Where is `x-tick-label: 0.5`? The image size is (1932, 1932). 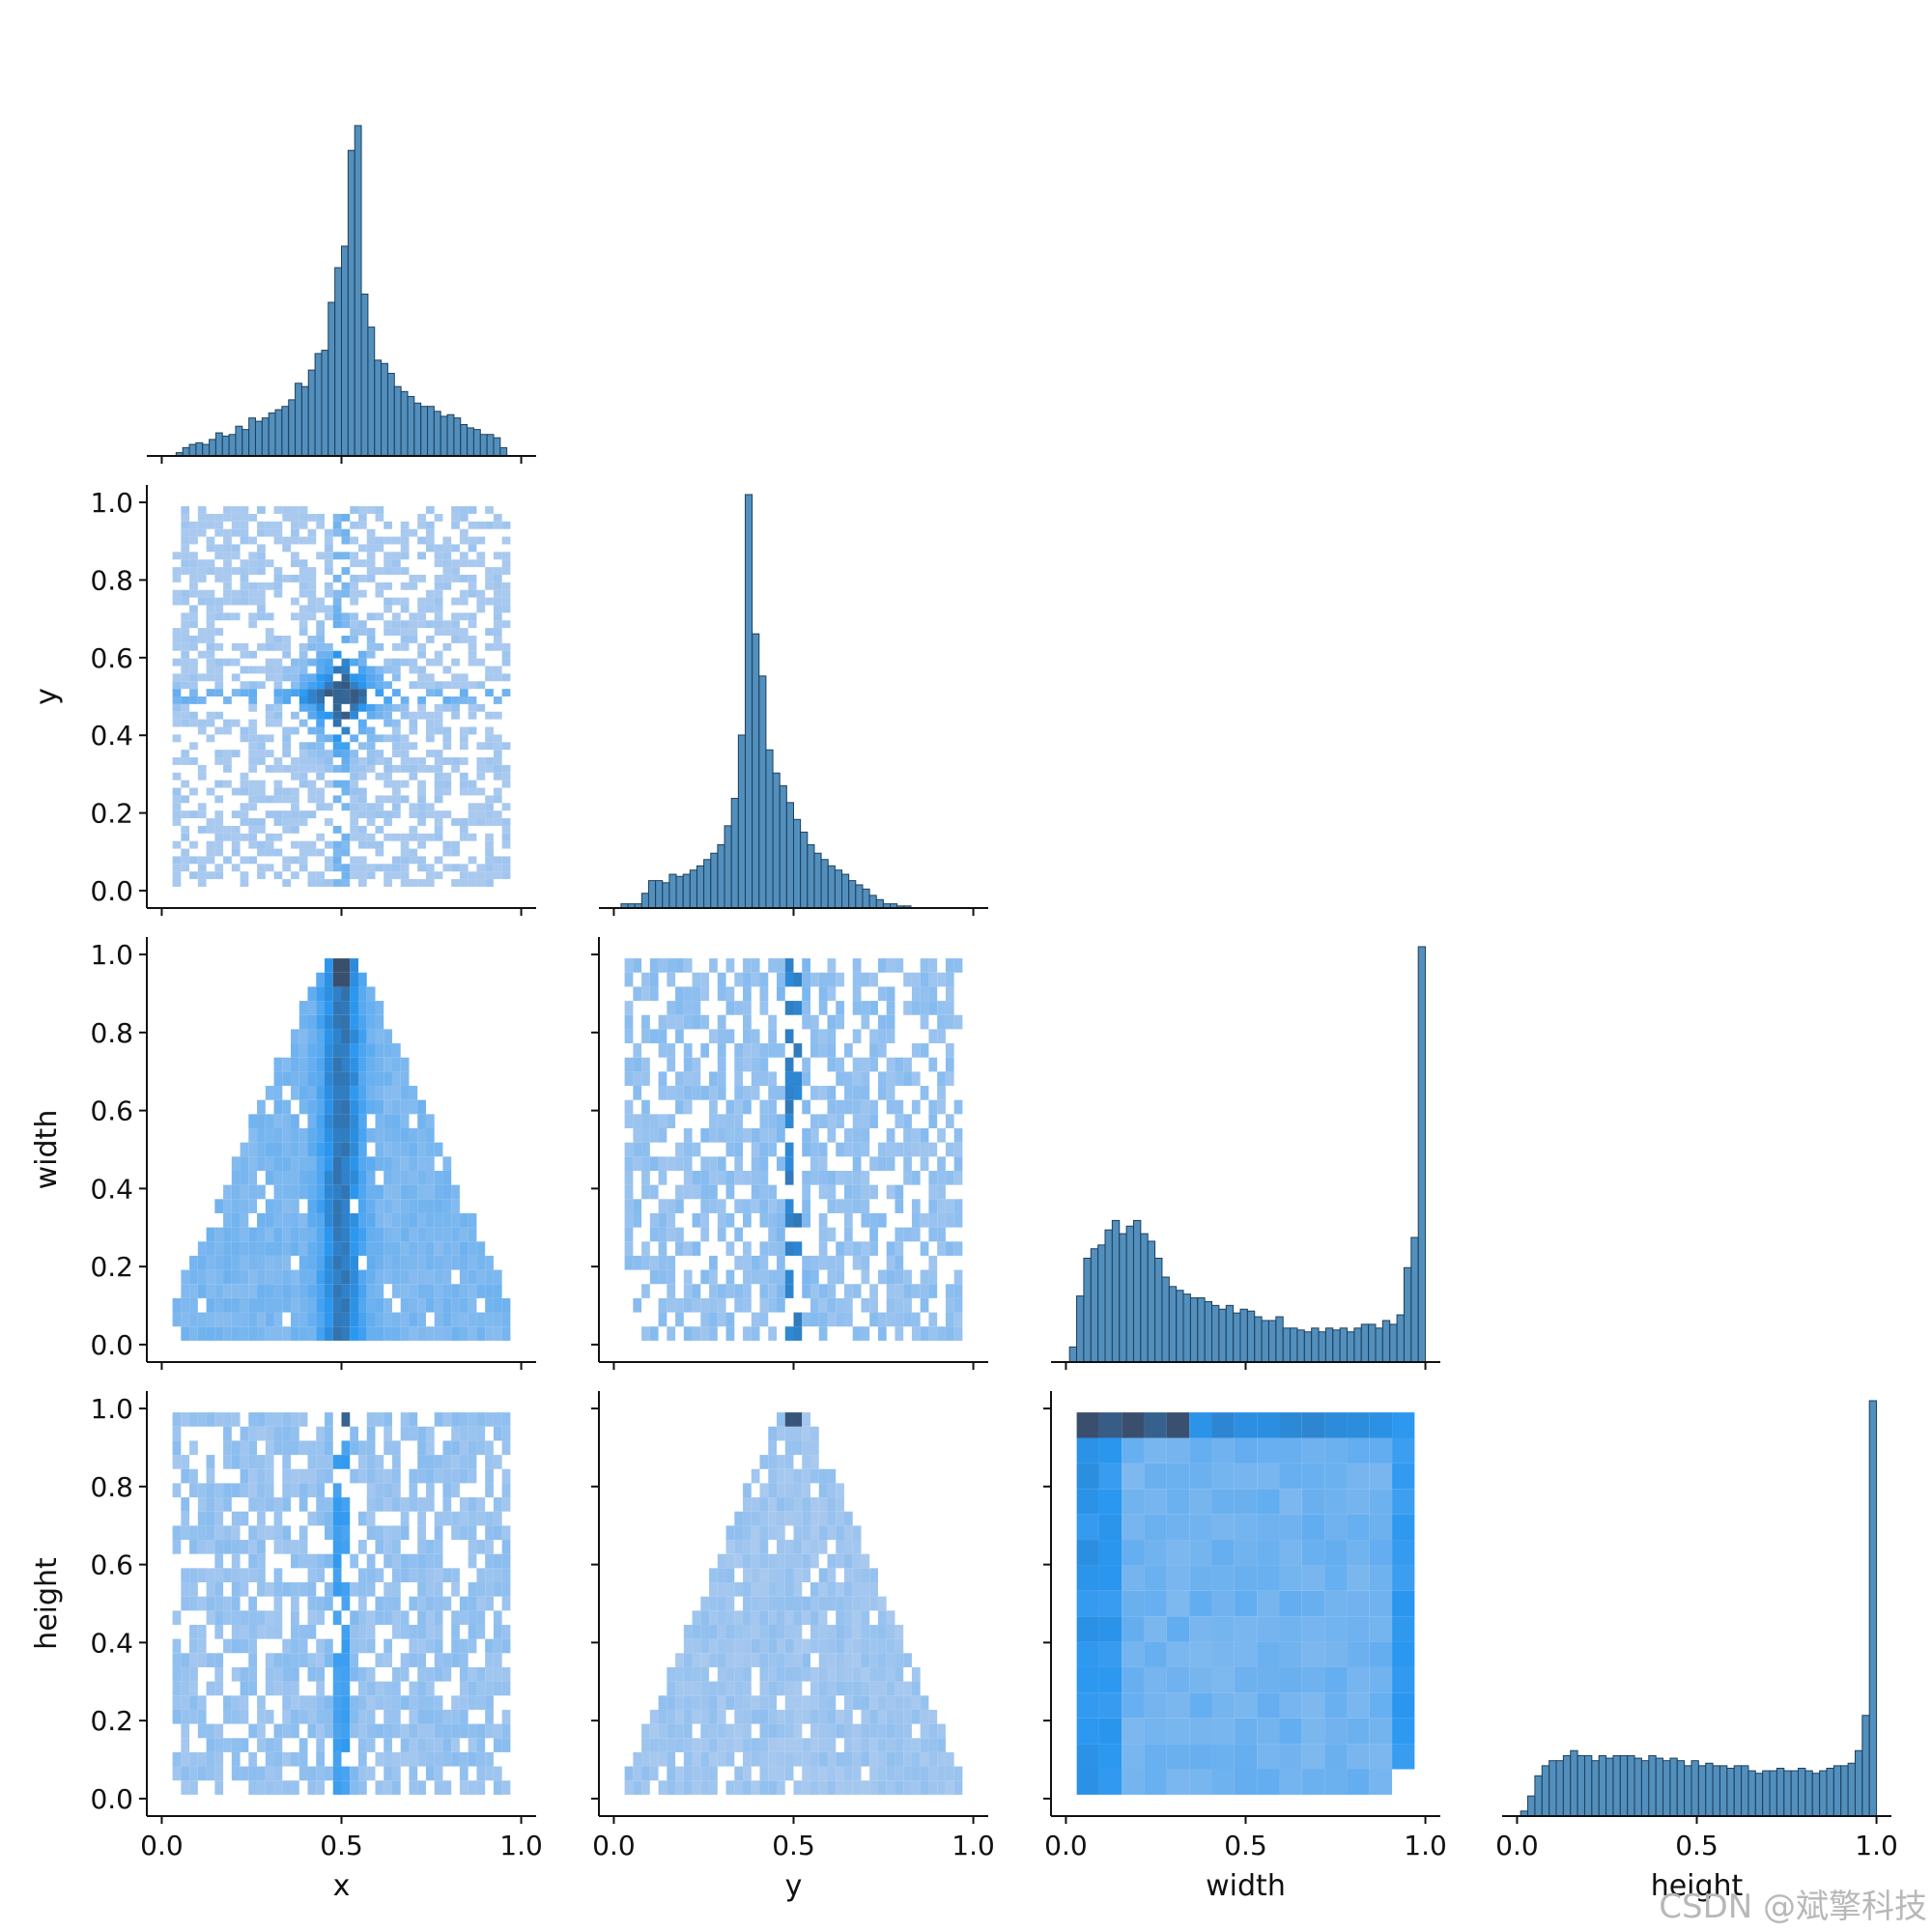
x-tick-label: 0.5 is located at coordinates (1245, 1845).